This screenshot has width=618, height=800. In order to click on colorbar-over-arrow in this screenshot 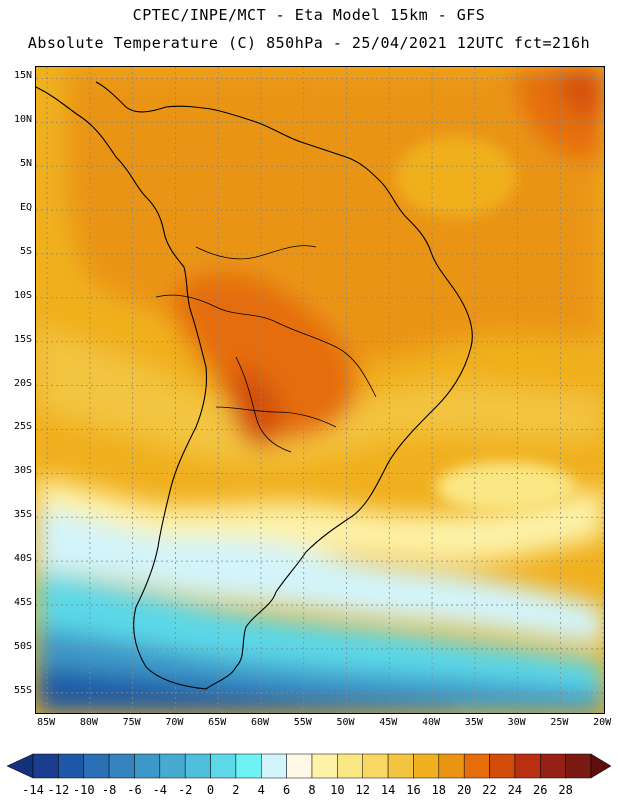, I will do `click(601, 766)`.